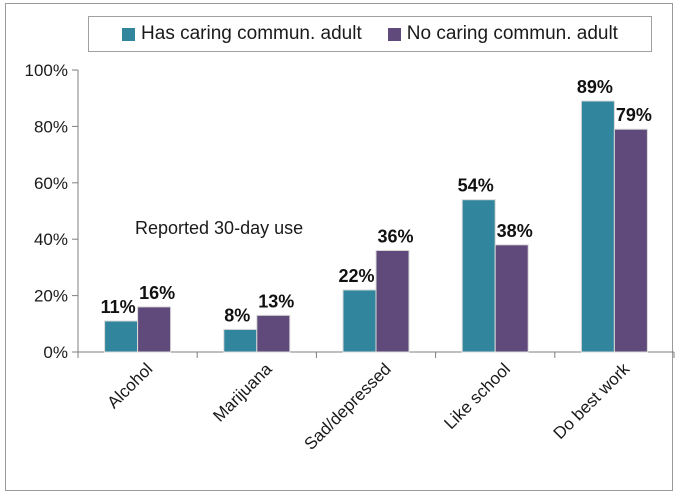 This screenshot has width=678, height=495. What do you see at coordinates (118, 307) in the screenshot?
I see `data-label: 11%` at bounding box center [118, 307].